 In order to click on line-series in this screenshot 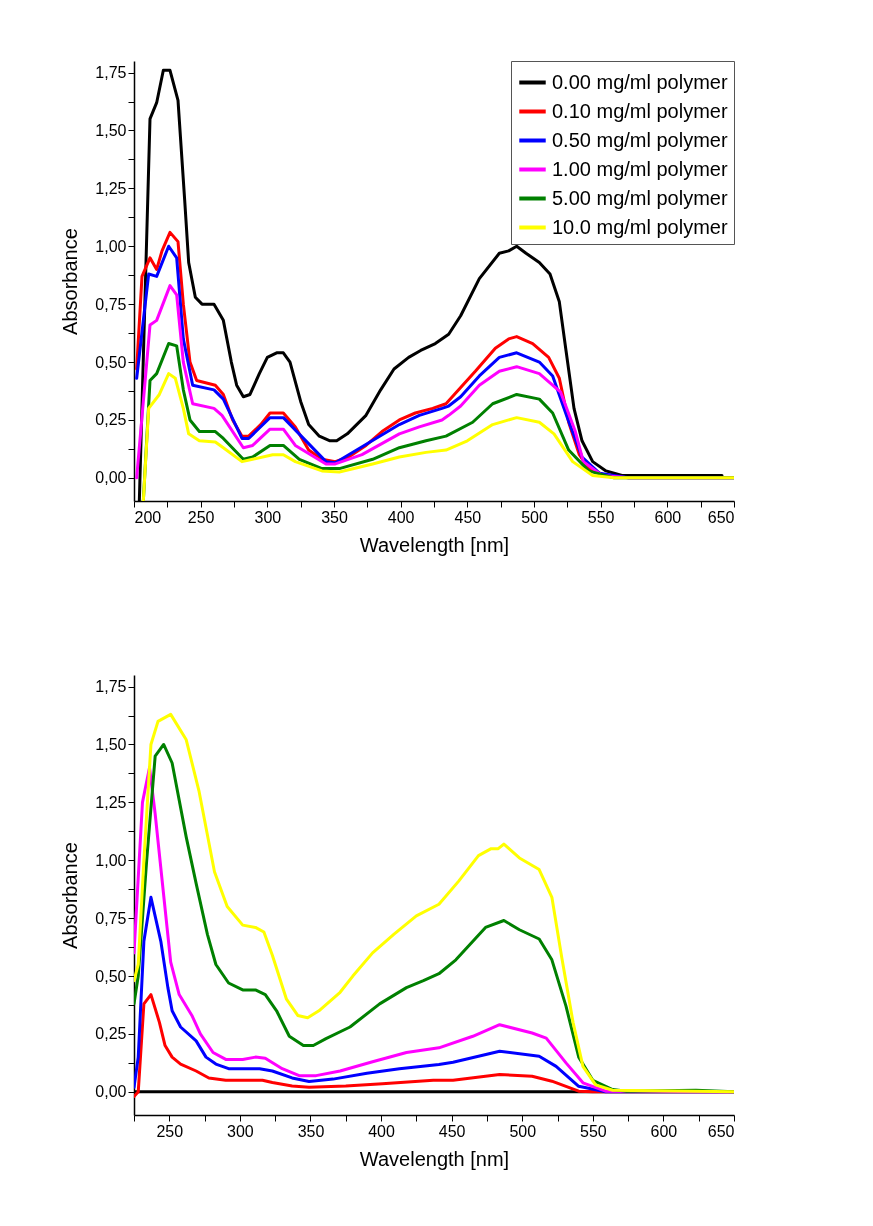, I will do `click(437, 436)`.